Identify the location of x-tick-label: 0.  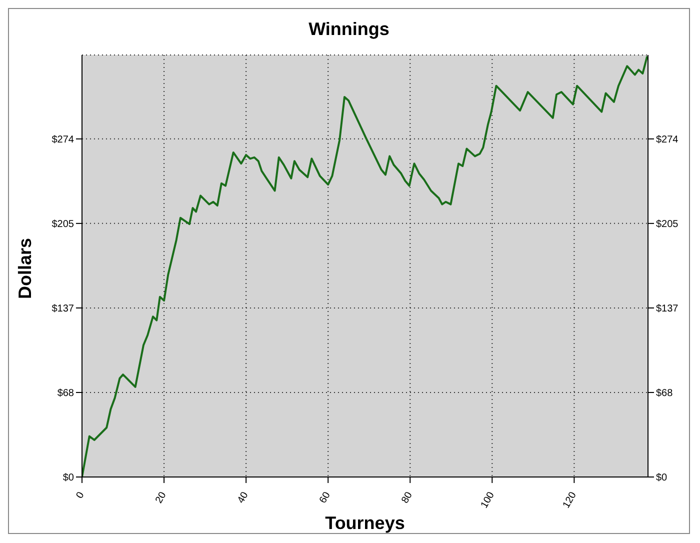
(80, 495).